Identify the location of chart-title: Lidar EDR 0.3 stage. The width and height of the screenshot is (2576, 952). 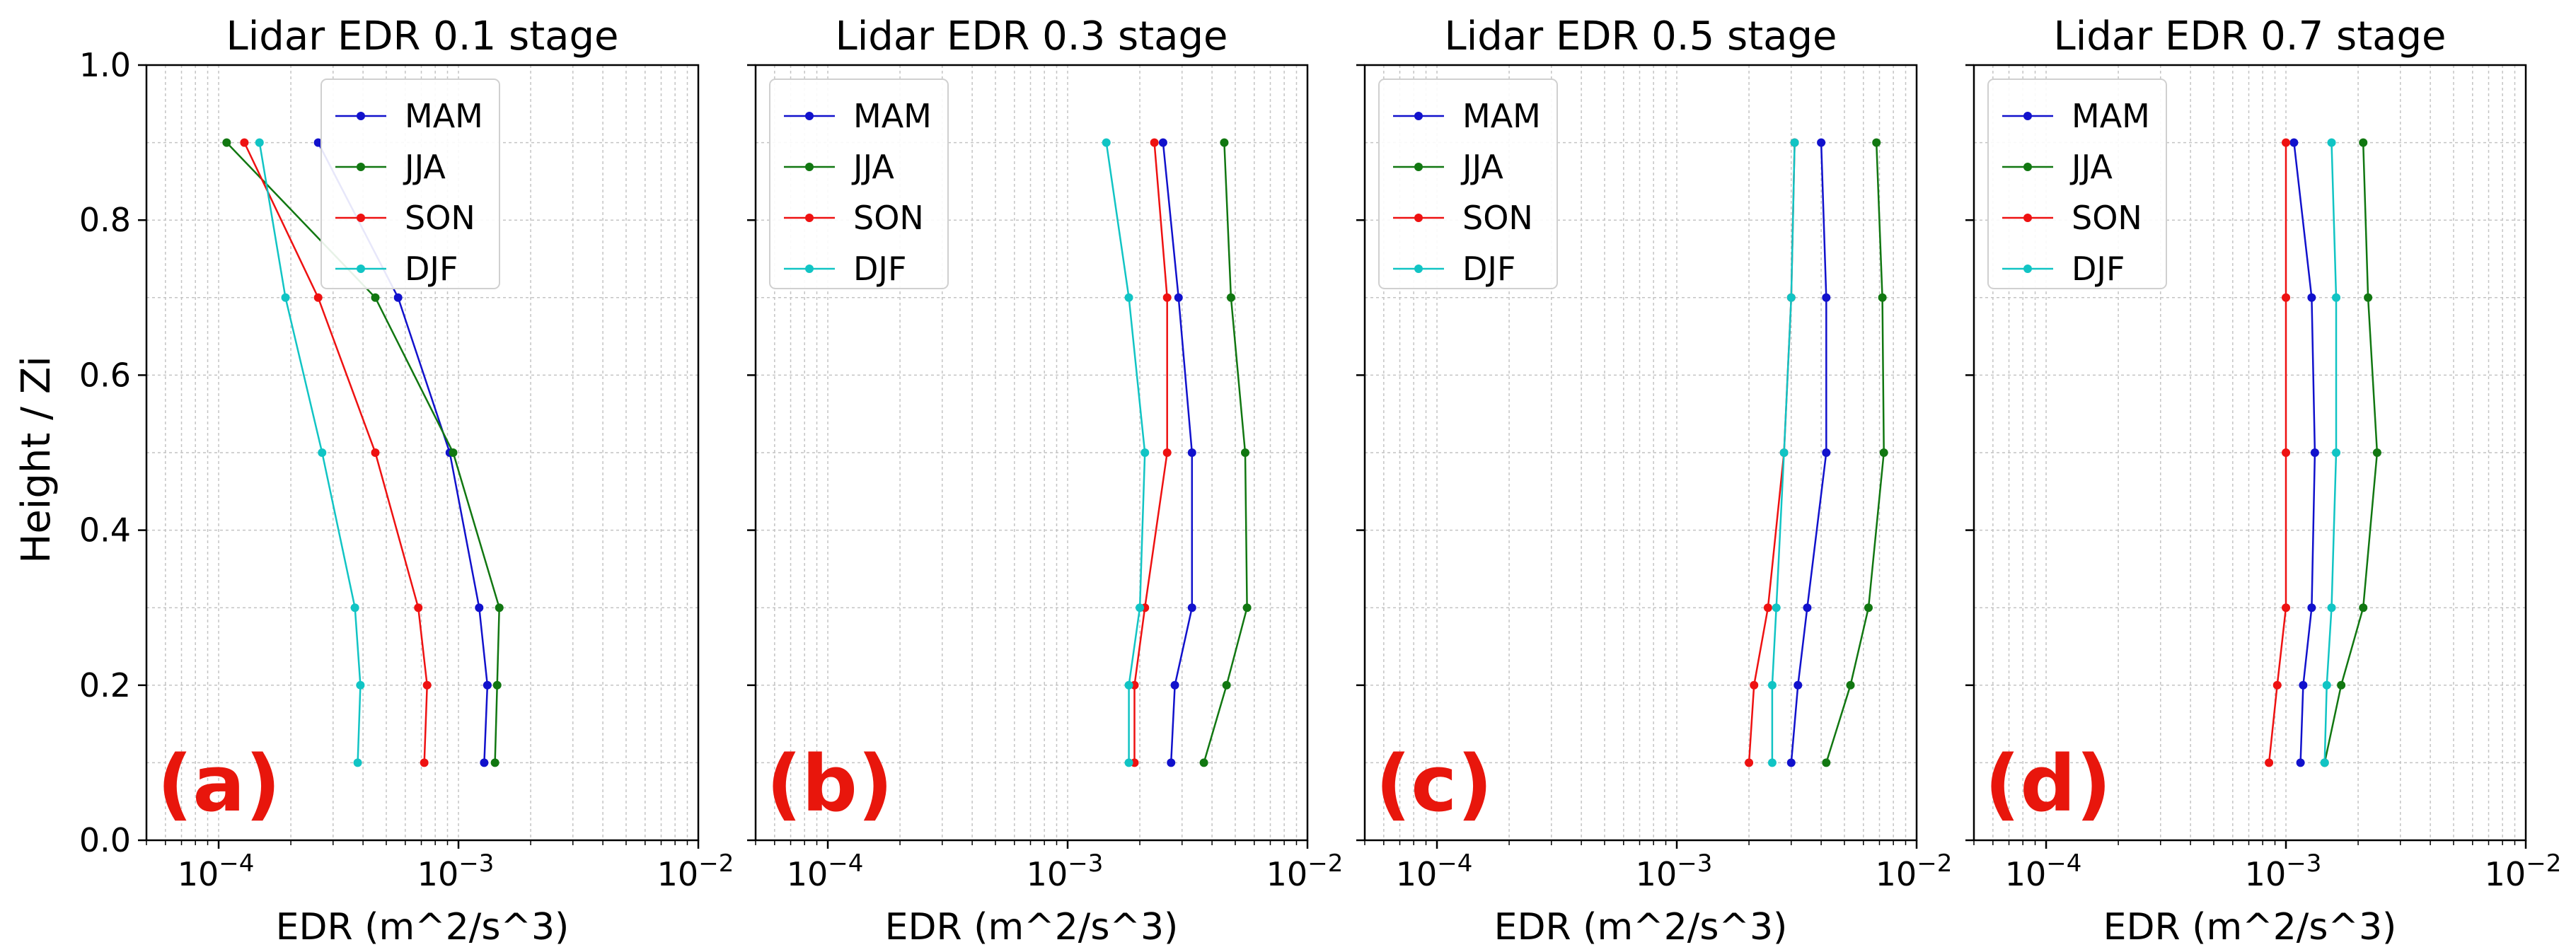
(1032, 36).